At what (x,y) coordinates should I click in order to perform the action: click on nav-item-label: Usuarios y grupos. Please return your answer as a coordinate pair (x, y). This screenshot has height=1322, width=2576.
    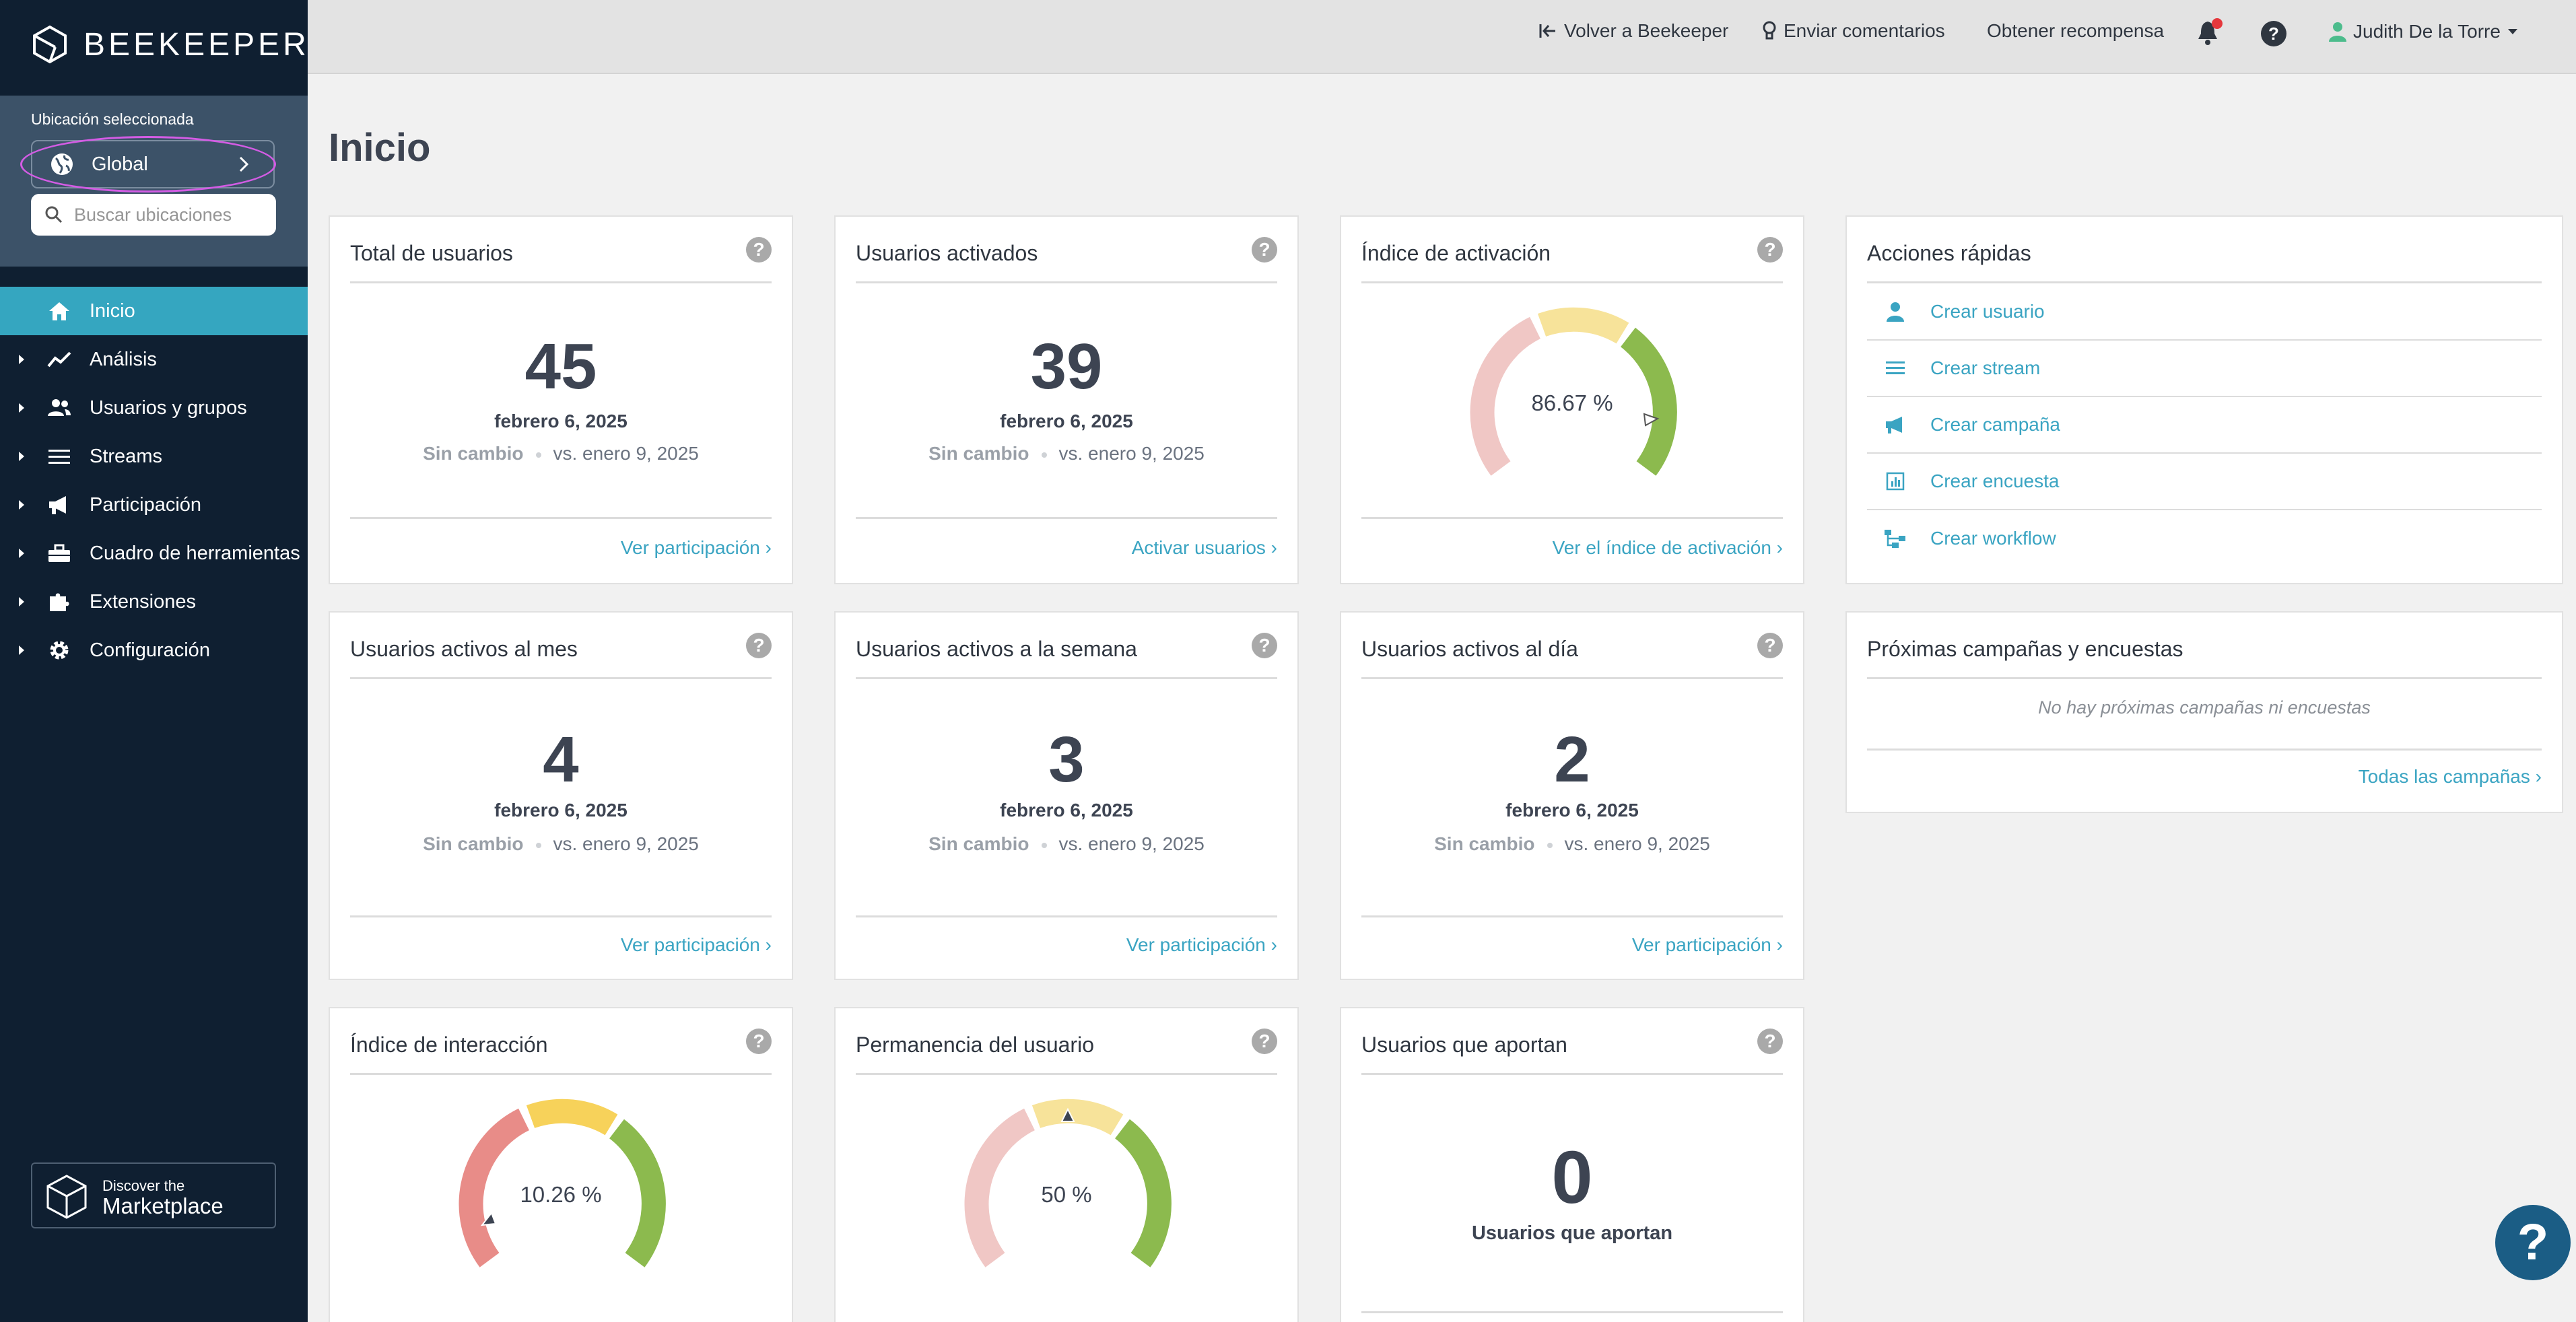
    Looking at the image, I should click on (168, 408).